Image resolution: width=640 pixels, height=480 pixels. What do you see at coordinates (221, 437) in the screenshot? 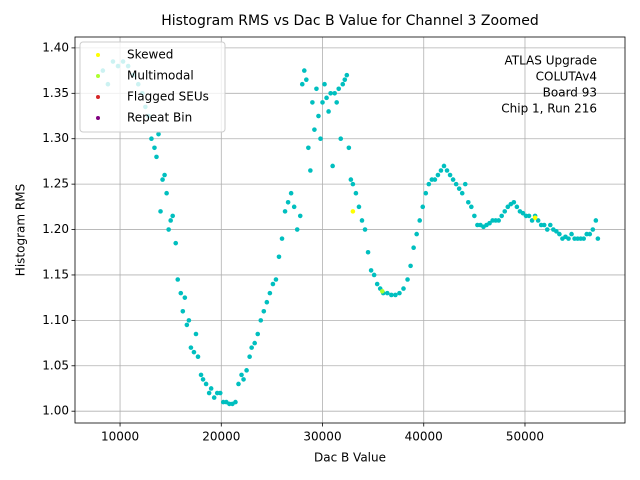
I see `x-tick-label: 20000` at bounding box center [221, 437].